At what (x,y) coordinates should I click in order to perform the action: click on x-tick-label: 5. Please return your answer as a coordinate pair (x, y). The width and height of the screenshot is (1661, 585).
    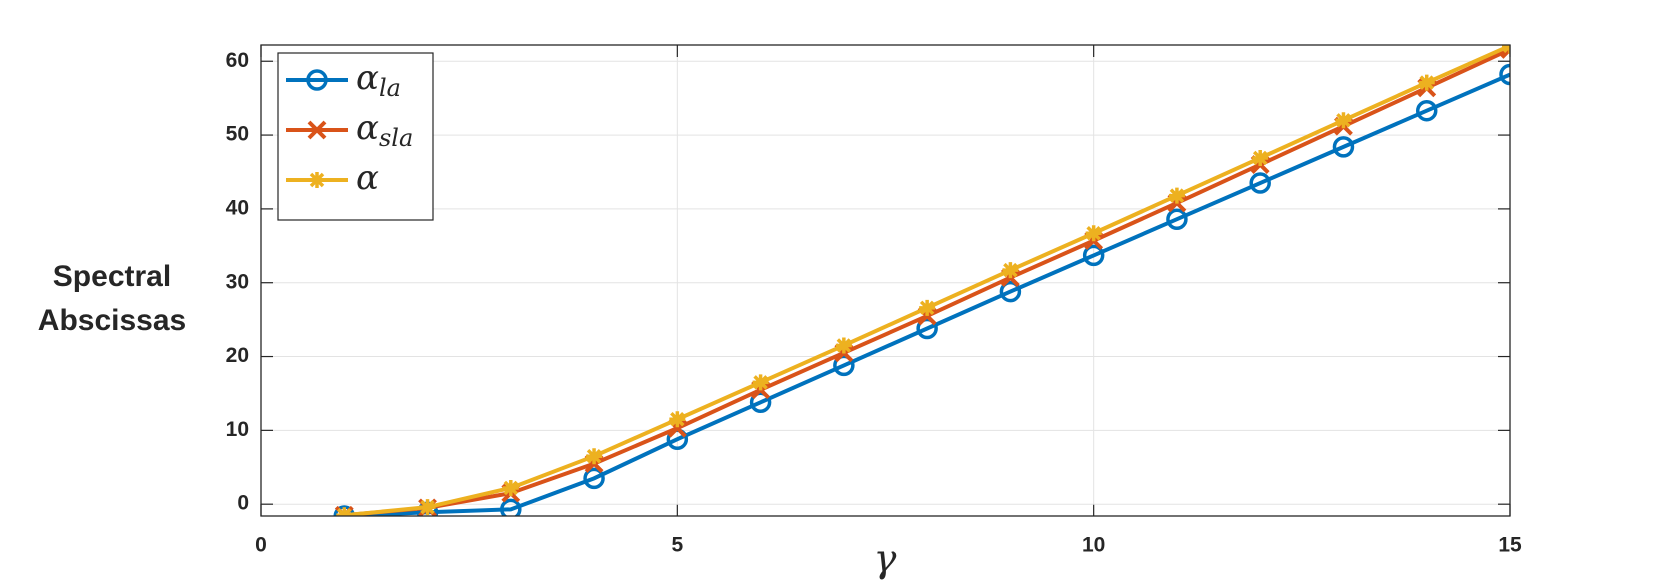
    Looking at the image, I should click on (677, 545).